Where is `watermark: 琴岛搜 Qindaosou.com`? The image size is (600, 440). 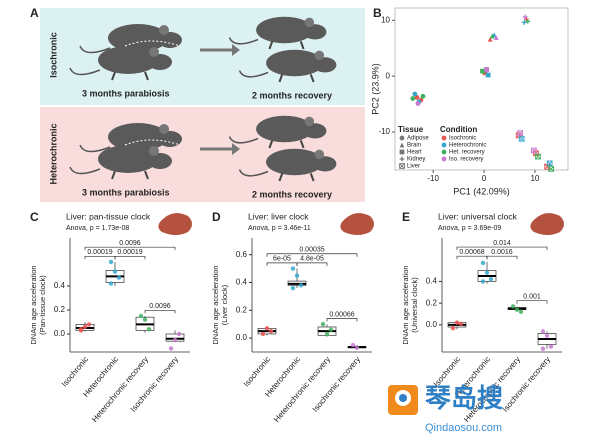
watermark: 琴岛搜 Qindaosou.com is located at coordinates (445, 408).